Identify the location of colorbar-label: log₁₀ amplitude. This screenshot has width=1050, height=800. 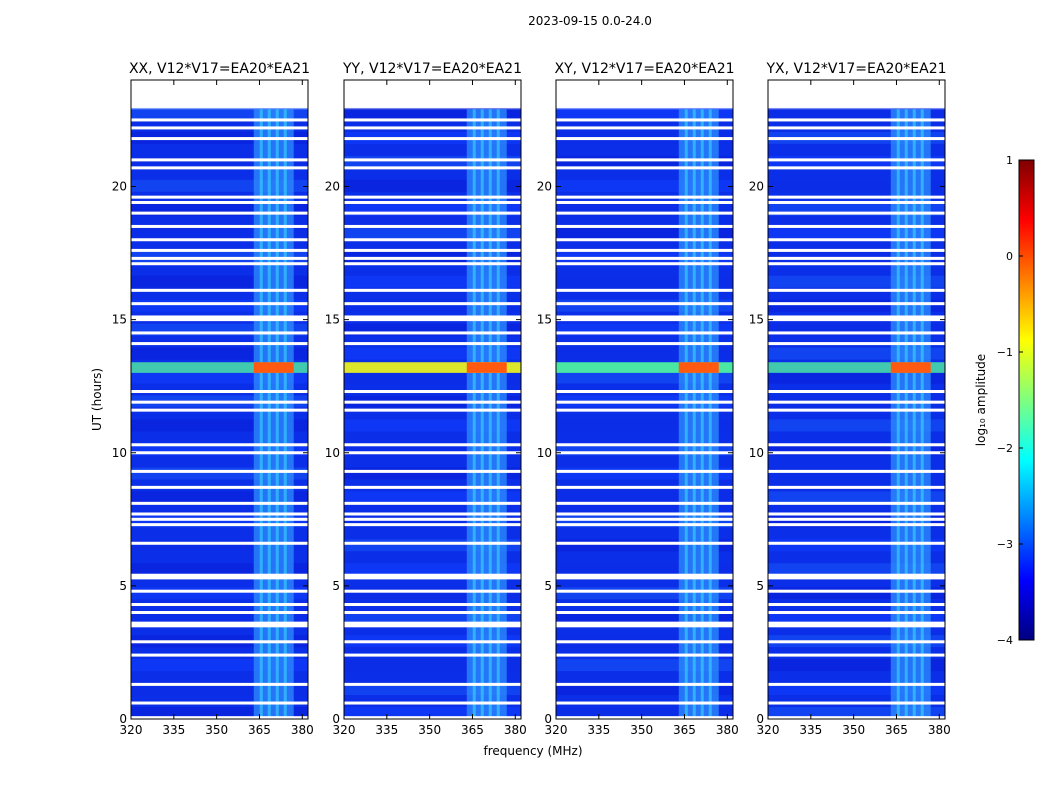
(981, 400).